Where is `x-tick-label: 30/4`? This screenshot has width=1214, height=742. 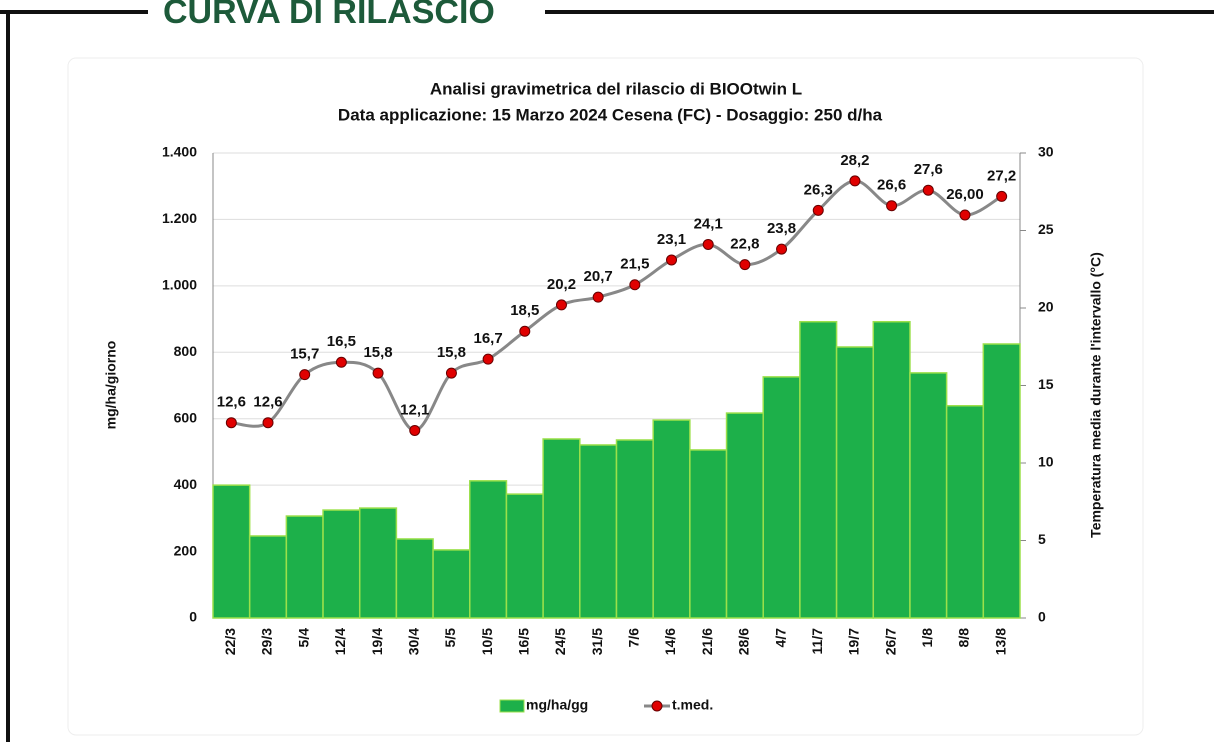 x-tick-label: 30/4 is located at coordinates (413, 641).